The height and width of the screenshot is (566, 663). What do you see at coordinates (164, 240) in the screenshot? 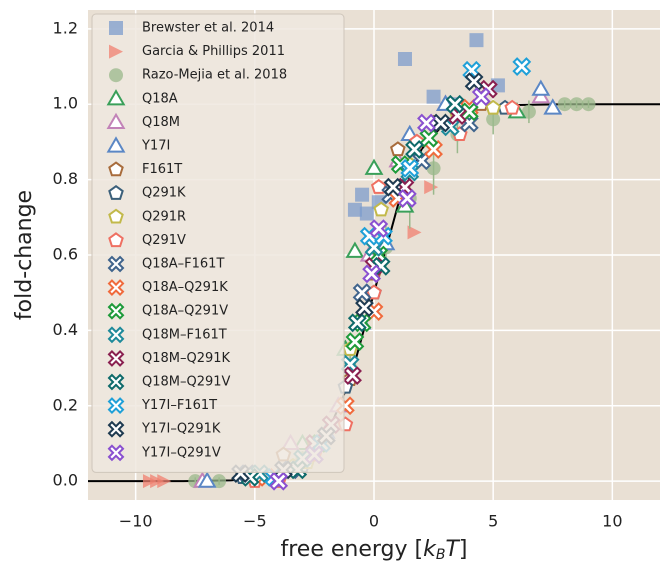
I see `legend-label: Q291V` at bounding box center [164, 240].